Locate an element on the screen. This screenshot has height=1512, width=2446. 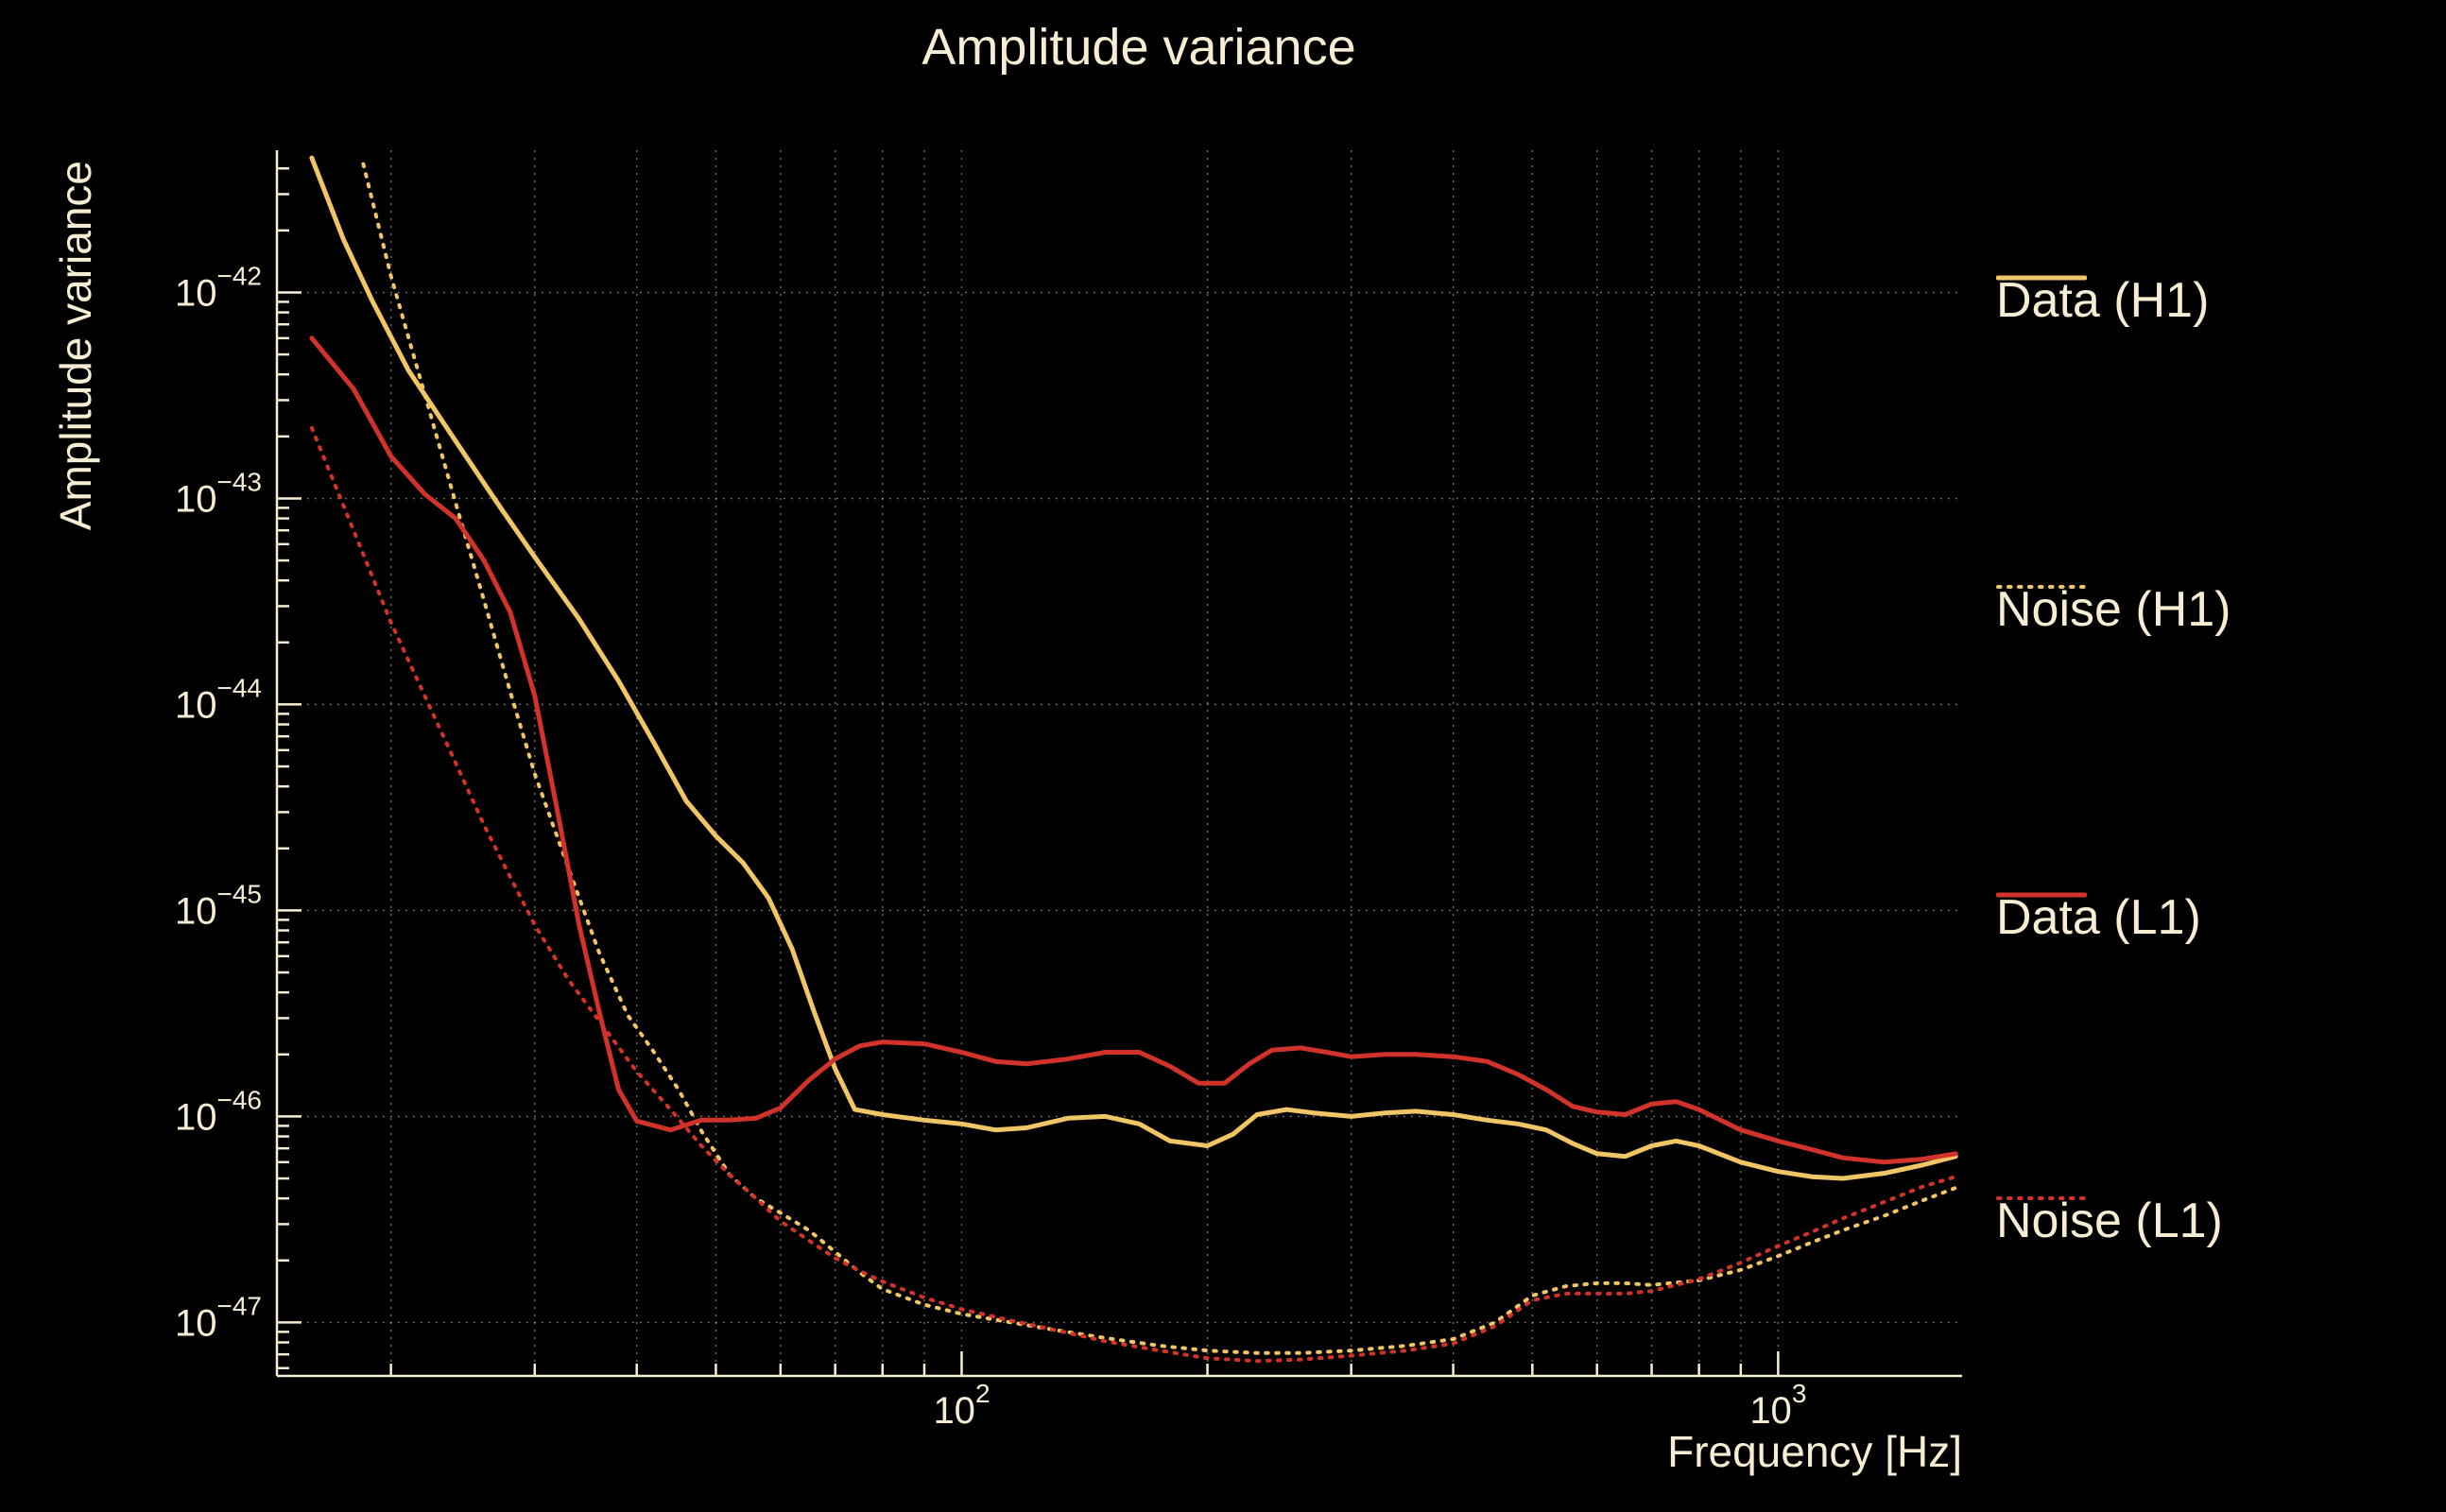
svg-text: 10⁻⁴⁷ is located at coordinates (219, 1317).